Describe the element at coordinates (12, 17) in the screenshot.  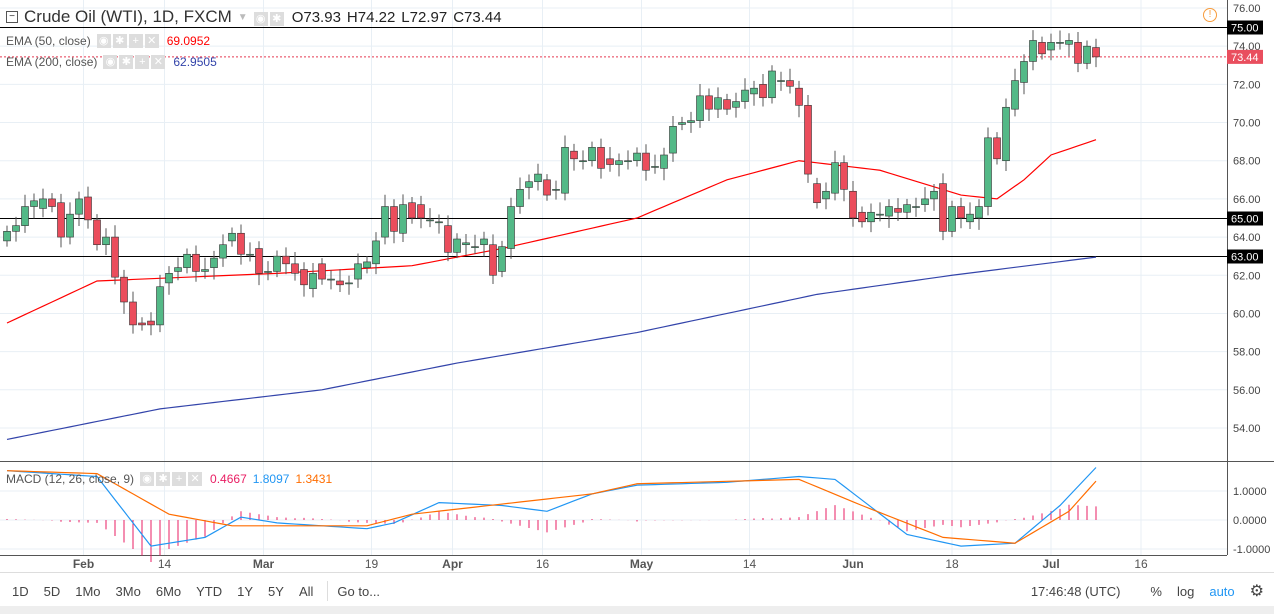
I see `collapse-icon: −` at that location.